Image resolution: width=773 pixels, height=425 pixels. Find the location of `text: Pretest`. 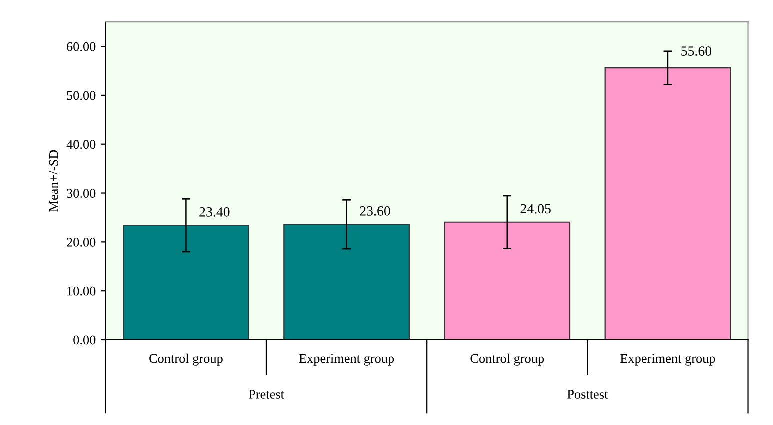

text: Pretest is located at coordinates (266, 394).